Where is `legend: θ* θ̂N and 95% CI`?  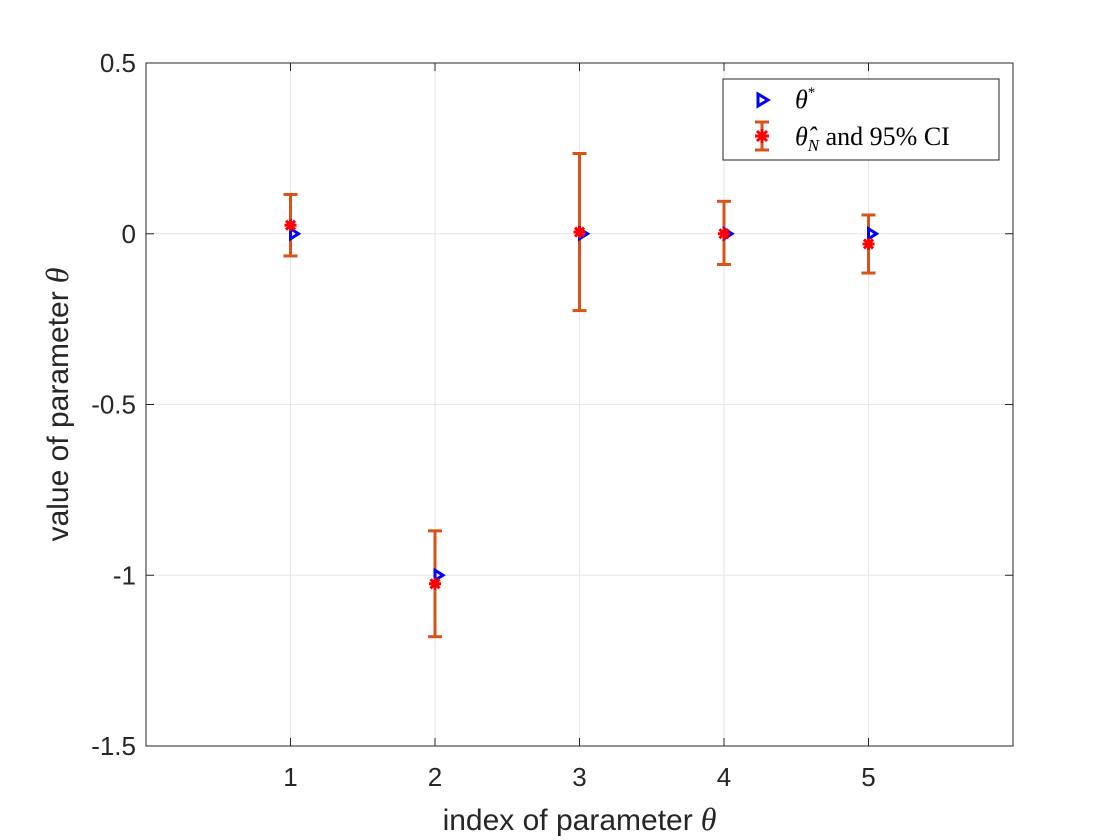 legend: θ* θ̂N and 95% CI is located at coordinates (861, 119).